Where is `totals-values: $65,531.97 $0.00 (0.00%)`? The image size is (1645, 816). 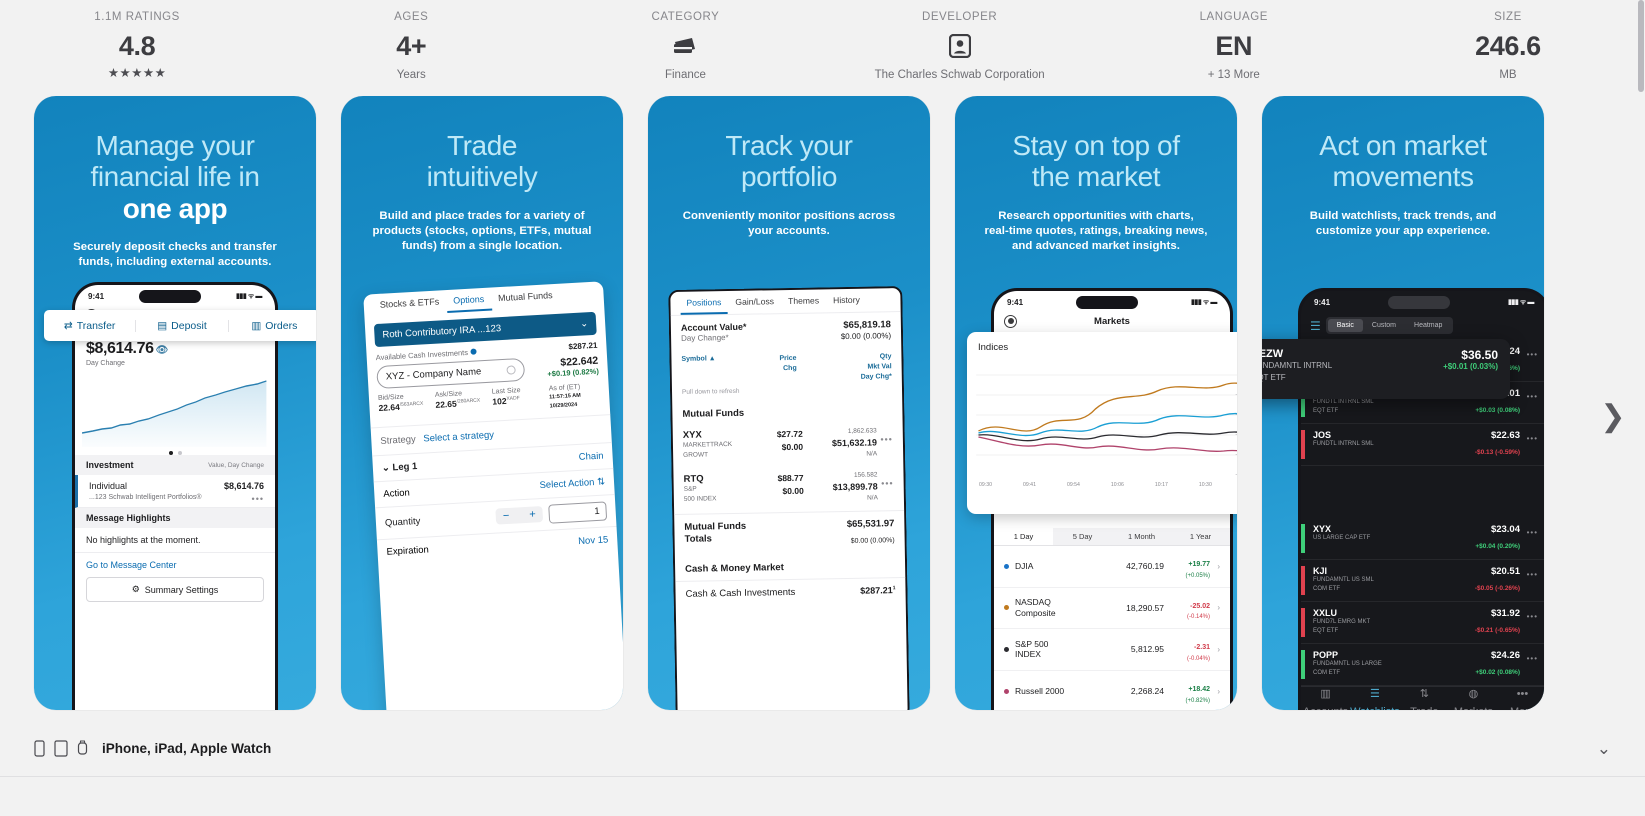 totals-values: $65,531.97 $0.00 (0.00%) is located at coordinates (871, 533).